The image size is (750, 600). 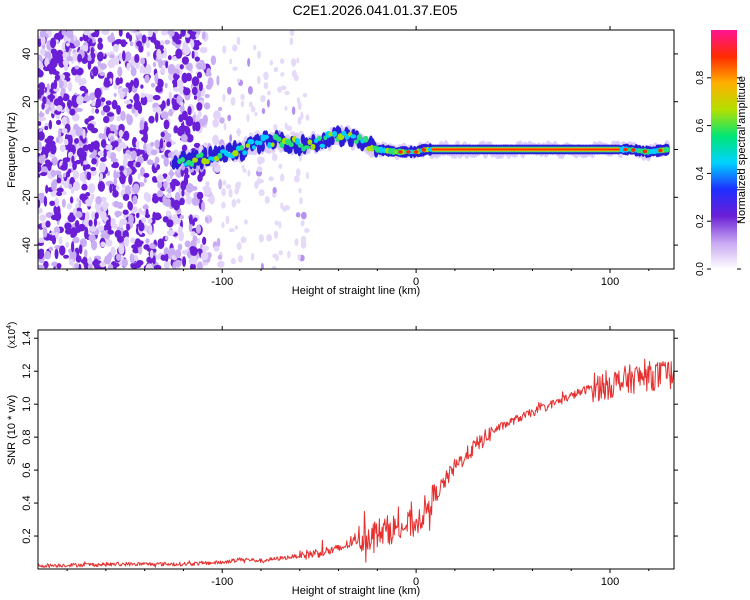 I want to click on snr-y-tick-label: 0.6, so click(x=27, y=469).